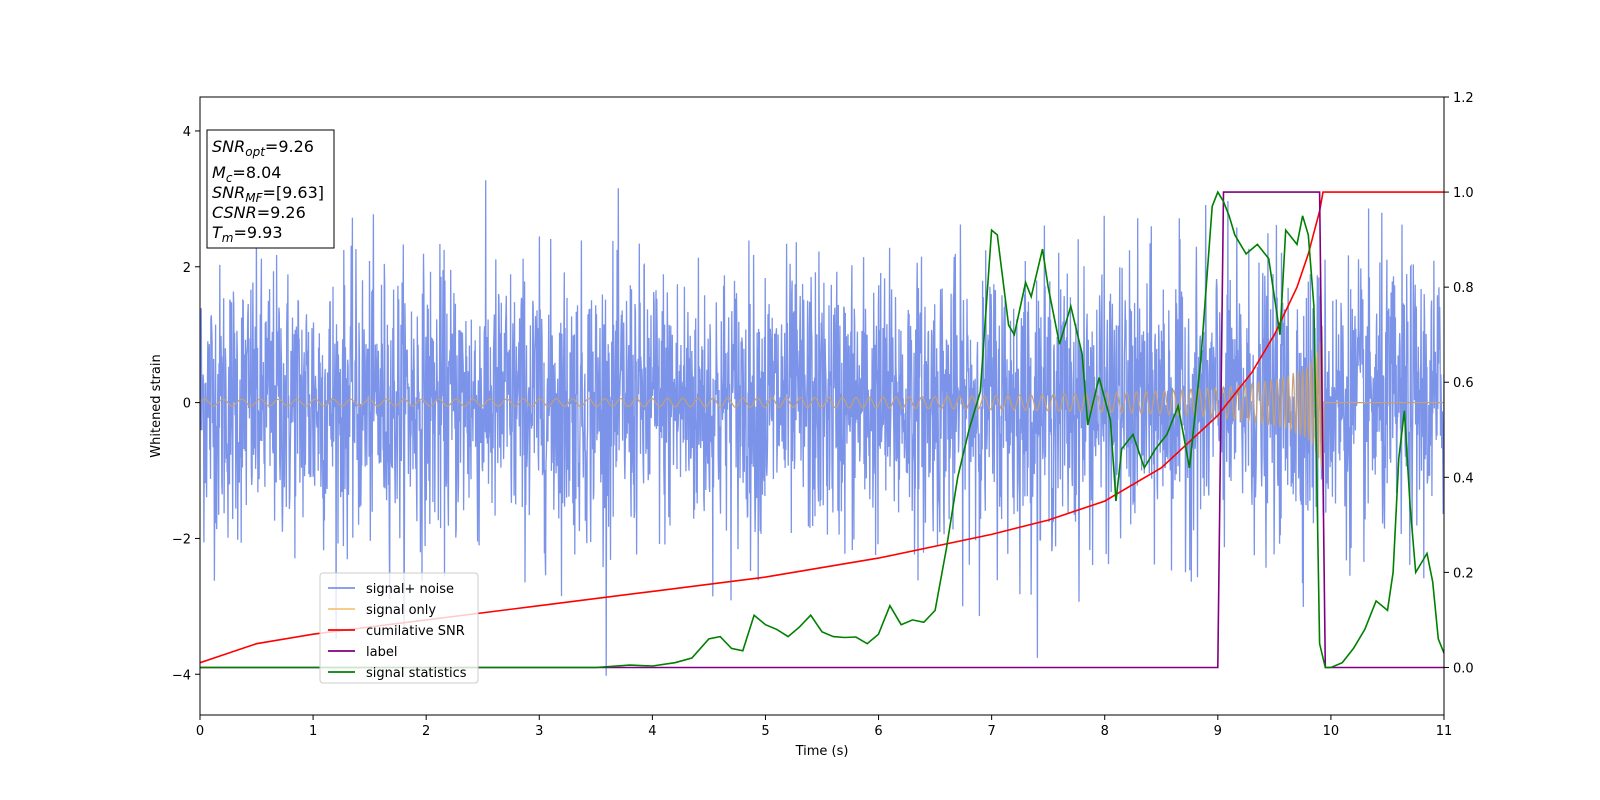  What do you see at coordinates (878, 731) in the screenshot?
I see `x-tick-label: 6` at bounding box center [878, 731].